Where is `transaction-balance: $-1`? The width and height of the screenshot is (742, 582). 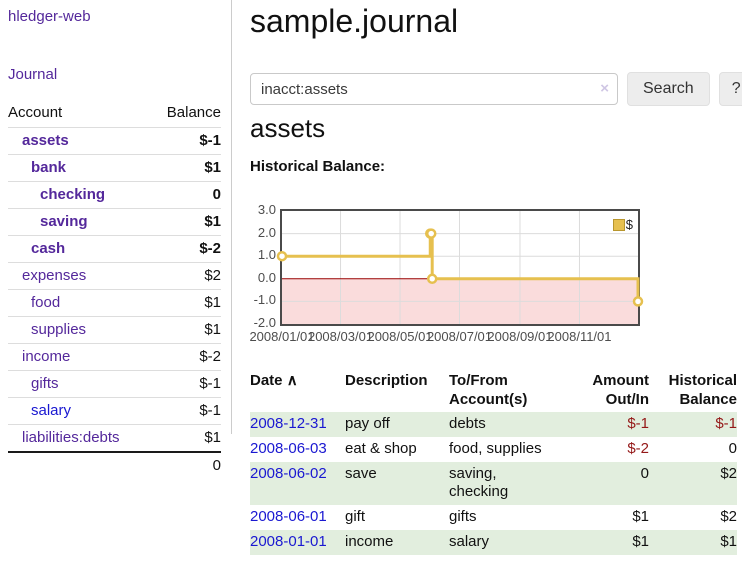 transaction-balance: $-1 is located at coordinates (726, 423).